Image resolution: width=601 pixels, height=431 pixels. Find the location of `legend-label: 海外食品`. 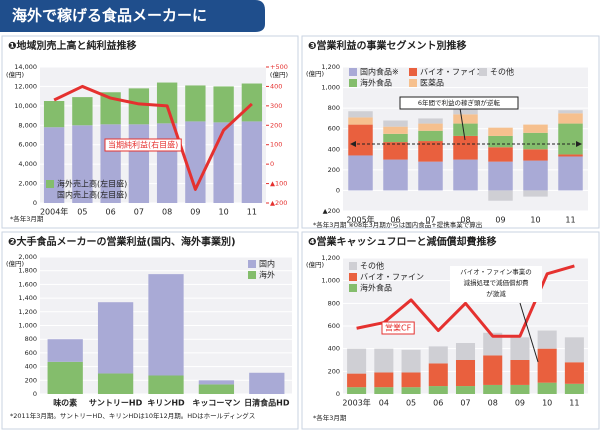

legend-label: 海外食品 is located at coordinates (376, 83).